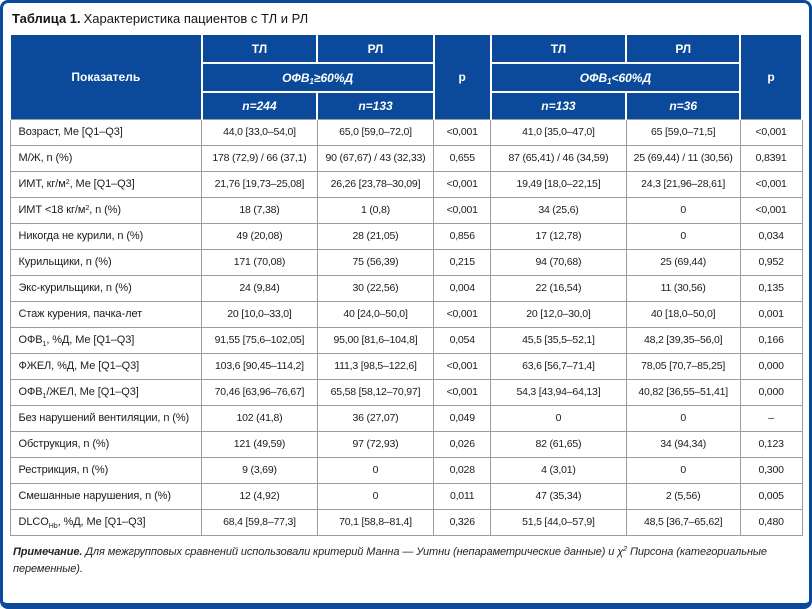 Image resolution: width=812 pixels, height=609 pixels. What do you see at coordinates (771, 262) in the screenshot?
I see `p-value-cell: 0,952` at bounding box center [771, 262].